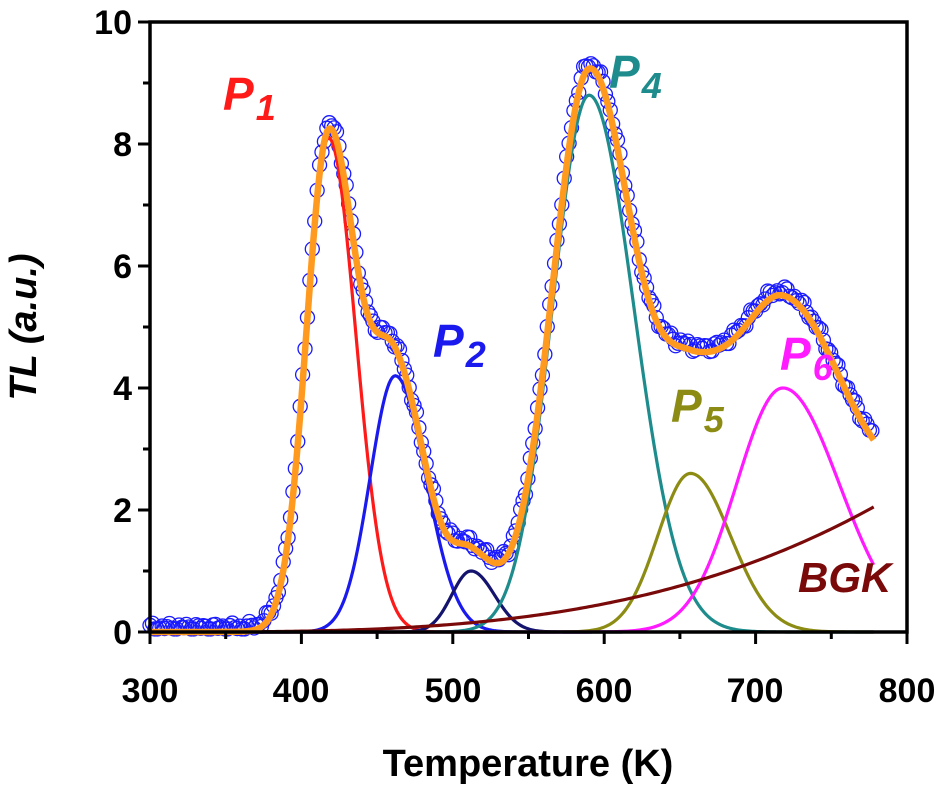  What do you see at coordinates (301, 691) in the screenshot?
I see `x-tick-label: 400` at bounding box center [301, 691].